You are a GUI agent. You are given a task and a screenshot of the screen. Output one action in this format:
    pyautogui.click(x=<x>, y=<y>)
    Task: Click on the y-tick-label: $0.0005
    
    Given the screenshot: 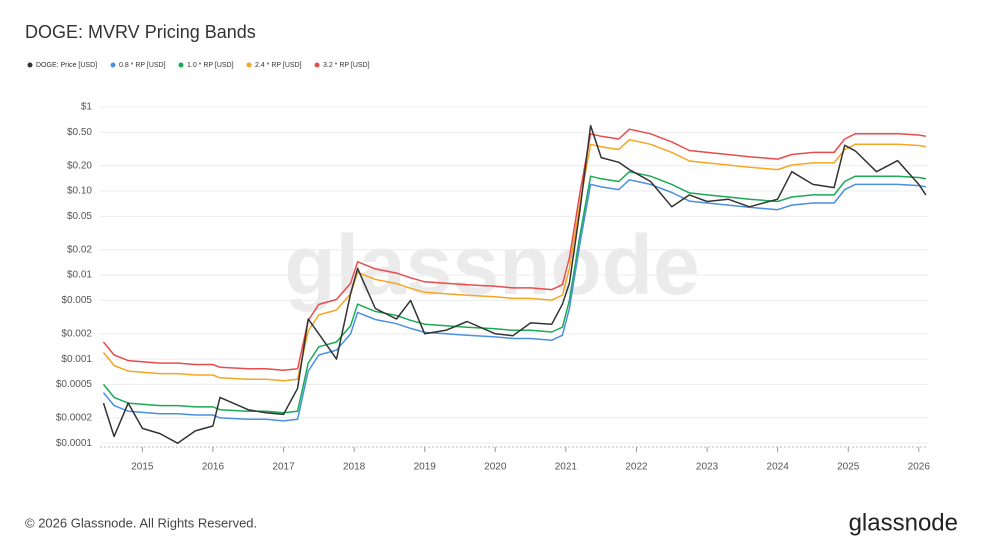 What is the action you would take?
    pyautogui.click(x=74, y=384)
    